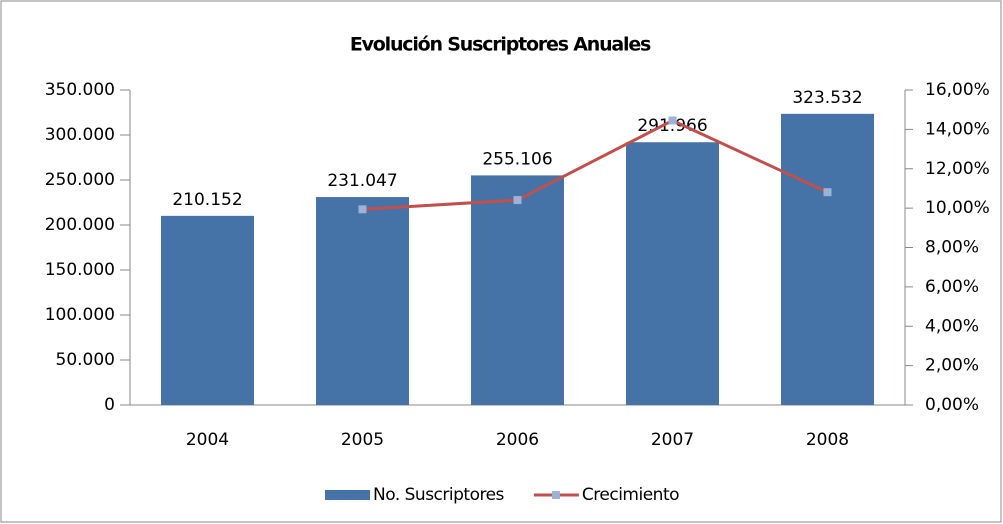 Image resolution: width=1003 pixels, height=524 pixels. Describe the element at coordinates (500, 45) in the screenshot. I see `chart-title: Evolución Suscriptores Anuales` at that location.